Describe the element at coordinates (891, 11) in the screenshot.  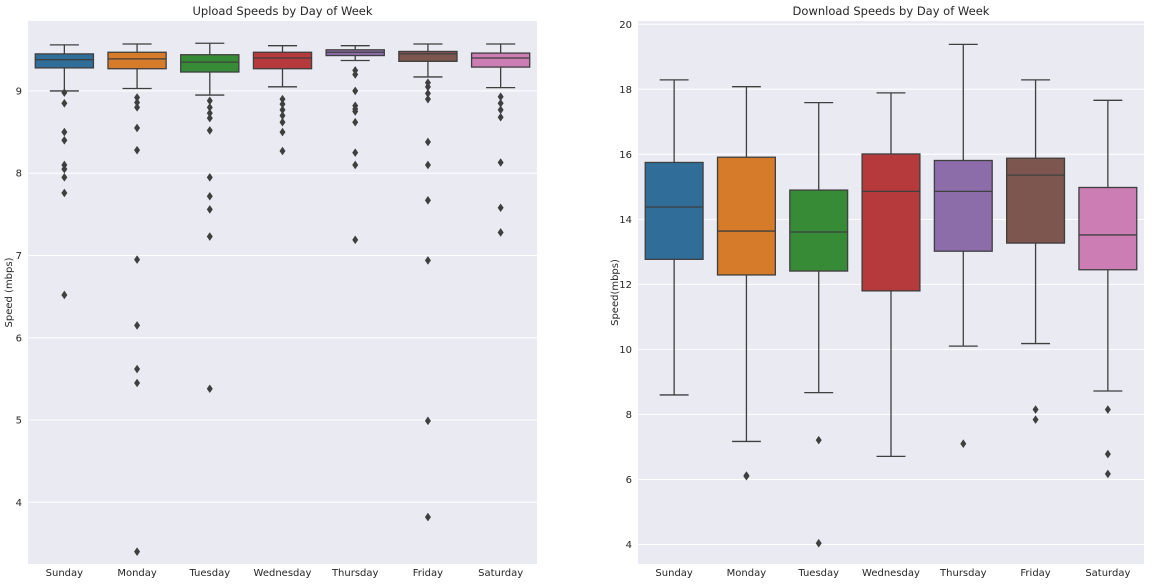
I see `download-chart-title: Download Speeds by Day of Week` at that location.